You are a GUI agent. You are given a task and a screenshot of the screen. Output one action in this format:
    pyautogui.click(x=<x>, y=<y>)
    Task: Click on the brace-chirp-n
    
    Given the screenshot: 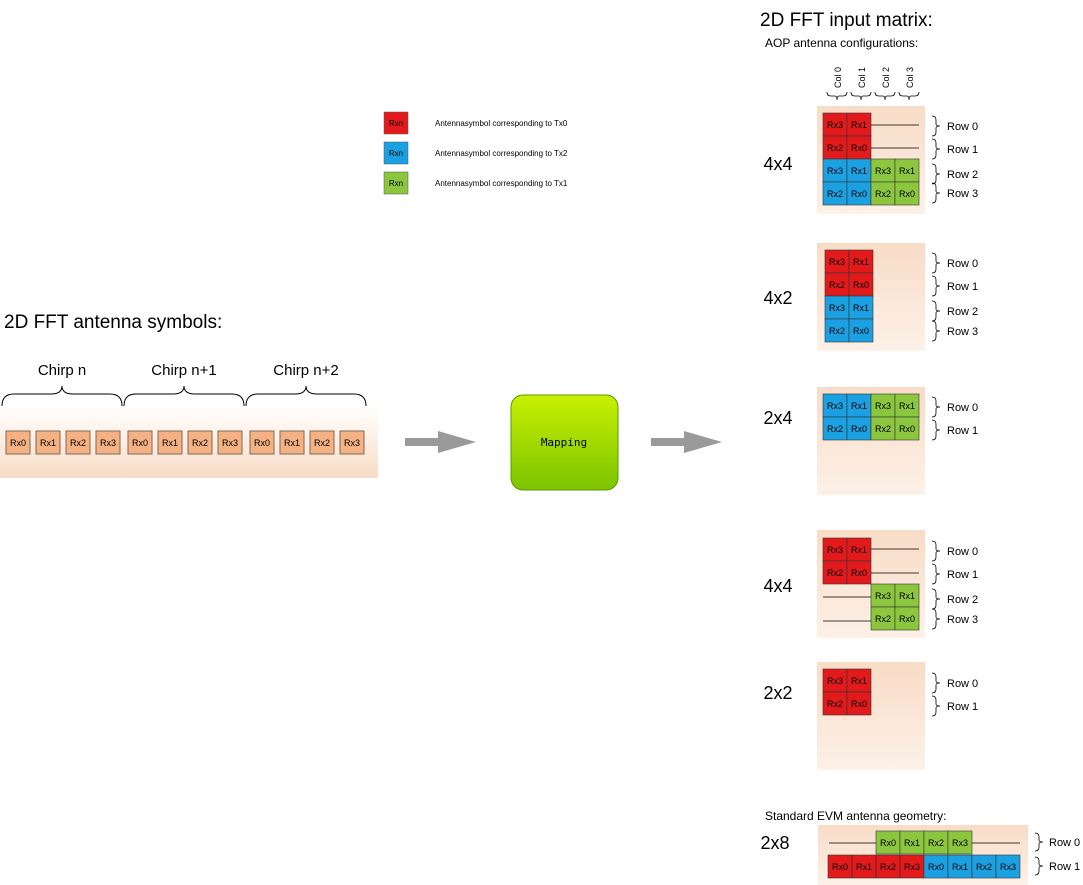 What is the action you would take?
    pyautogui.click(x=62, y=396)
    